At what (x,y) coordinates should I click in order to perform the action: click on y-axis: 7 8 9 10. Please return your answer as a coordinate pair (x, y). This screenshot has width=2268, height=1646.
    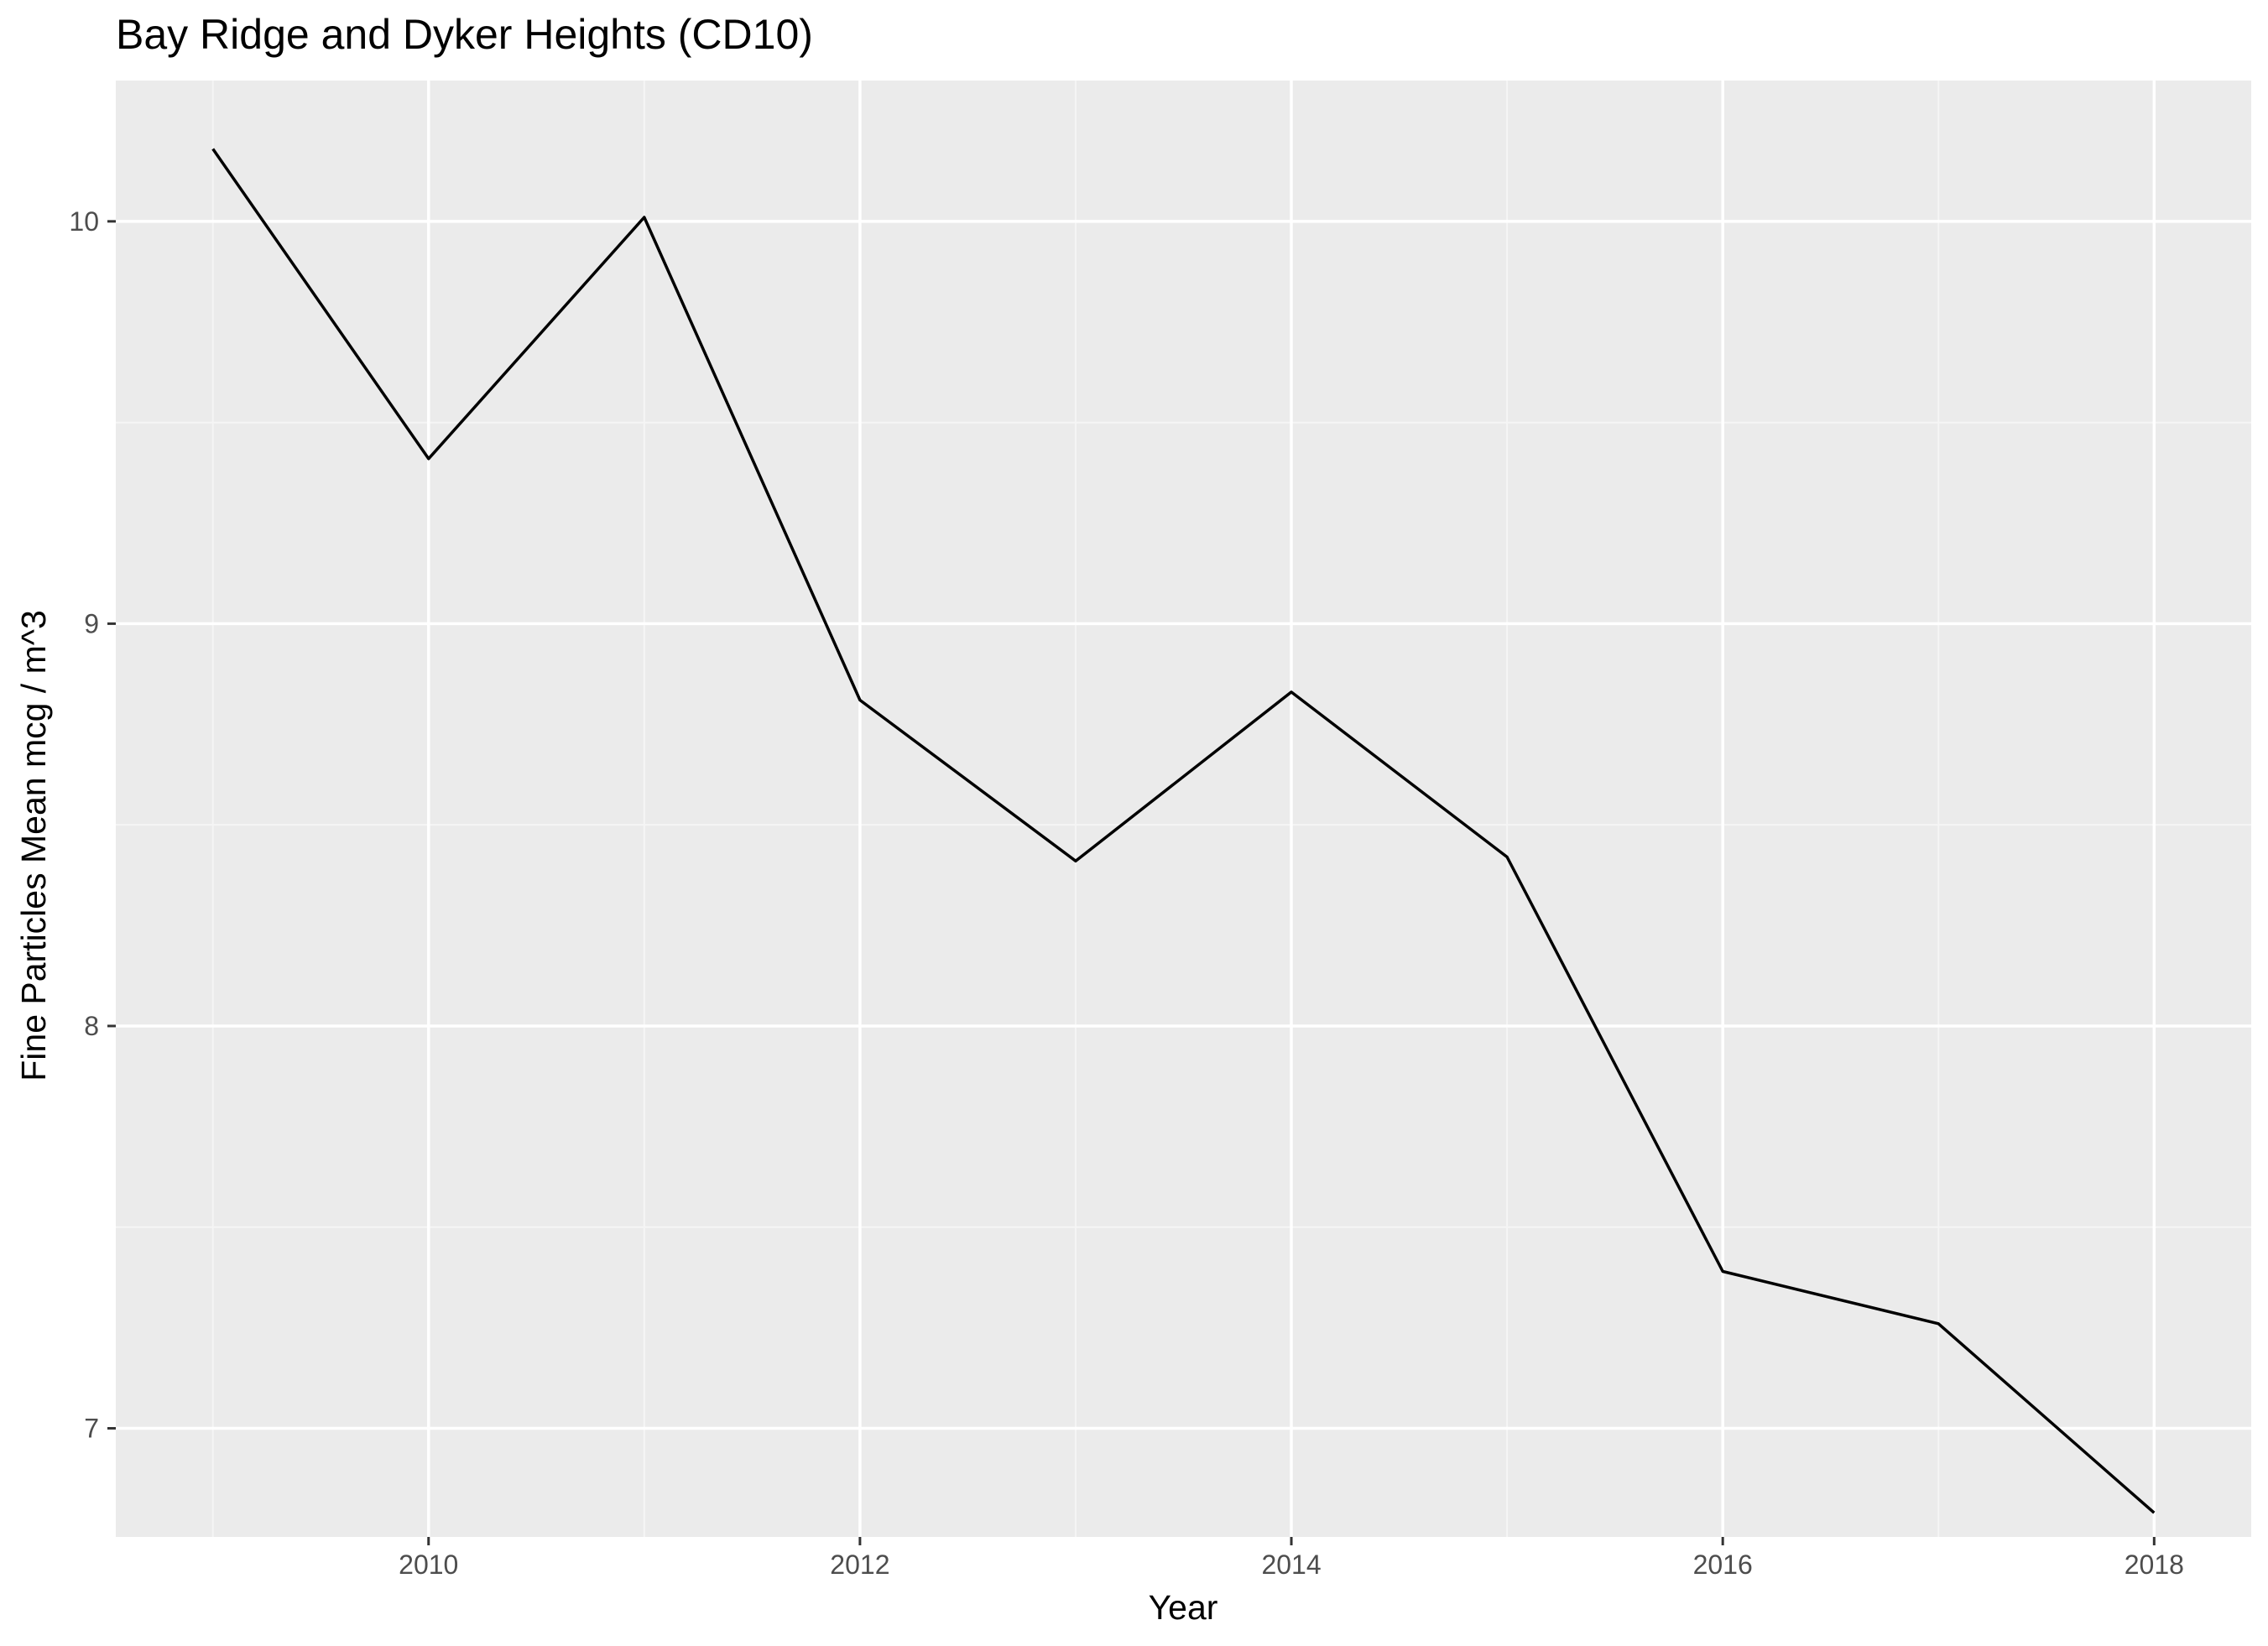
    Looking at the image, I should click on (93, 825).